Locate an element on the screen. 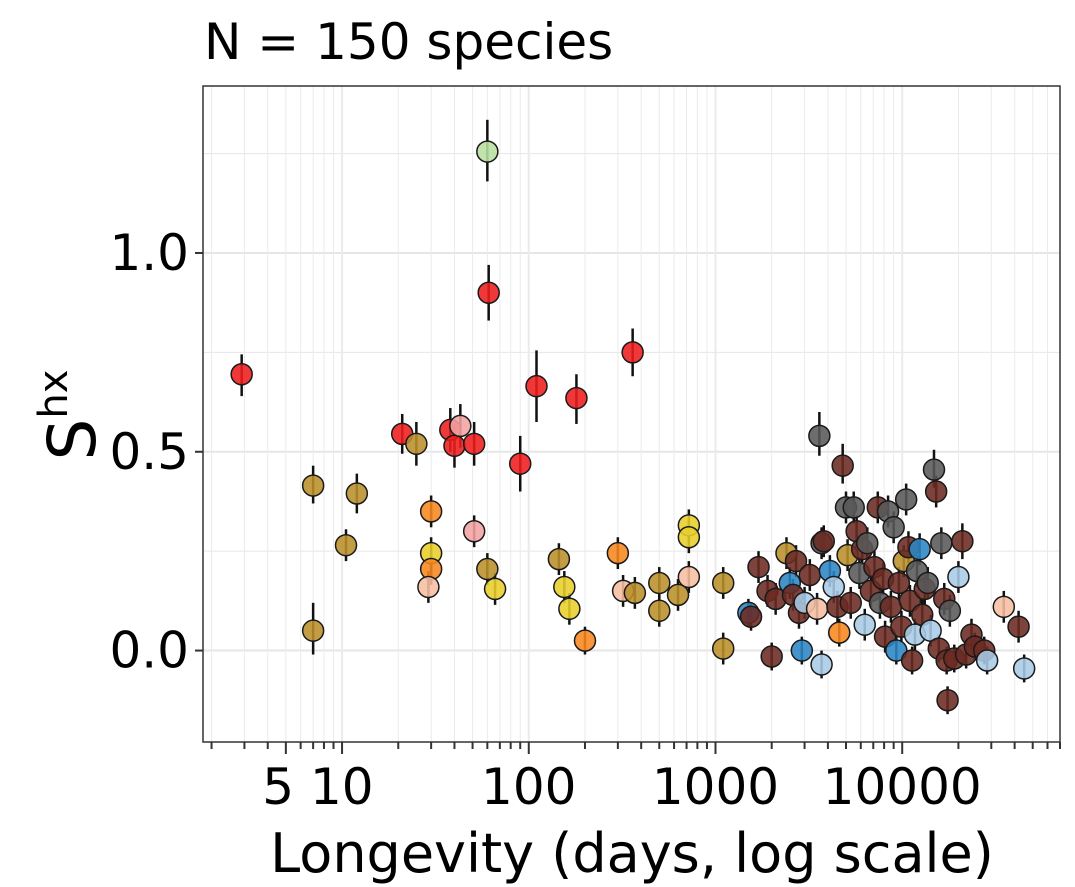 The width and height of the screenshot is (1075, 887). y-tick-label: 0.5 is located at coordinates (149, 452).